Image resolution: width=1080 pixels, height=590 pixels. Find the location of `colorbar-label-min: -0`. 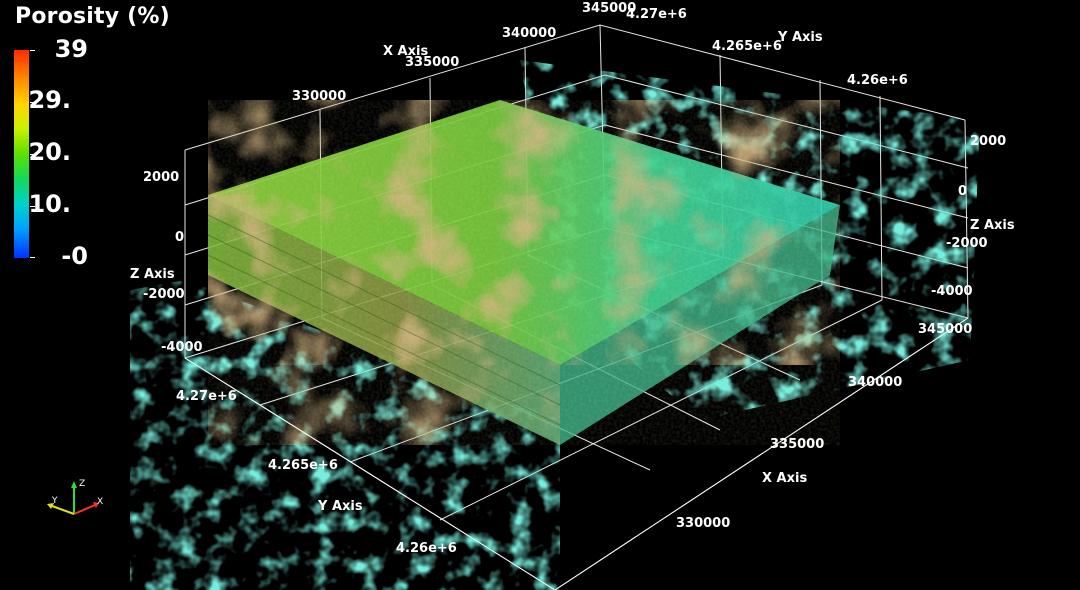

colorbar-label-min: -0 is located at coordinates (74, 256).